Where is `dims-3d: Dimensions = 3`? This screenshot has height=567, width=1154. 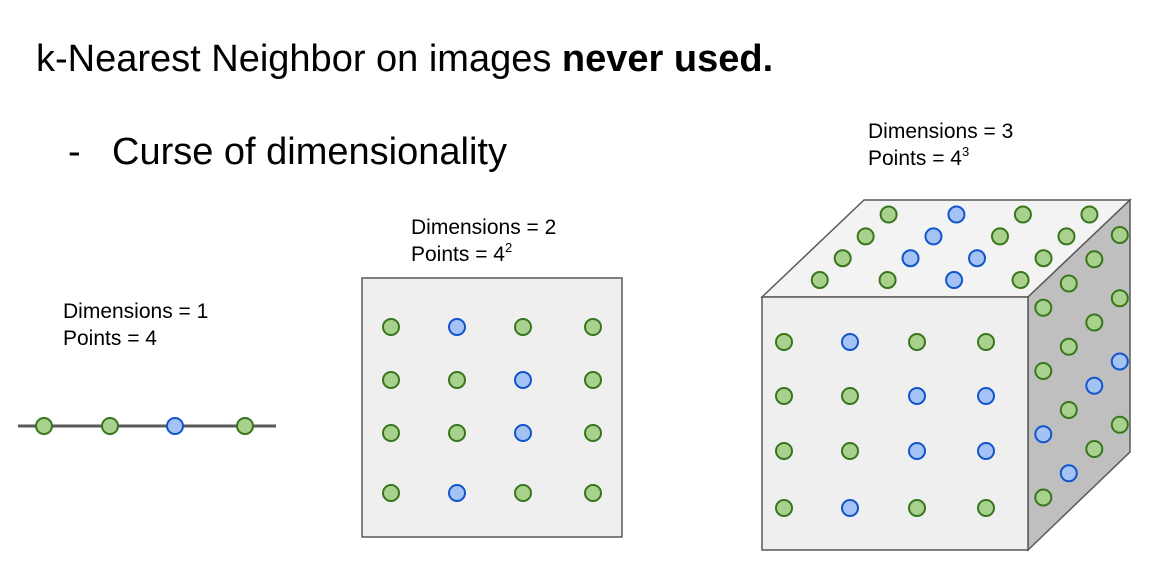 dims-3d: Dimensions = 3 is located at coordinates (941, 131).